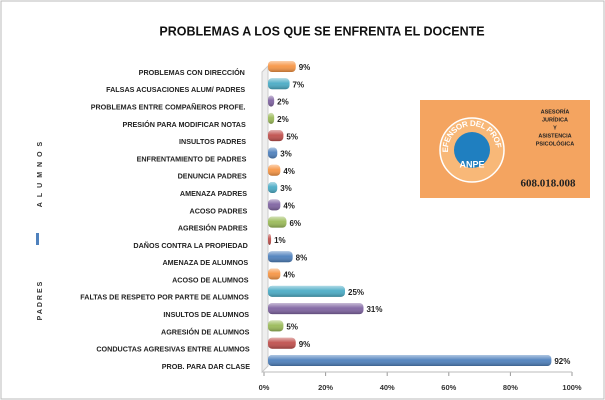 The image size is (605, 400). What do you see at coordinates (192, 72) in the screenshot?
I see `y-tick-label: PROBLEMAS CON DIRECCIÓN` at bounding box center [192, 72].